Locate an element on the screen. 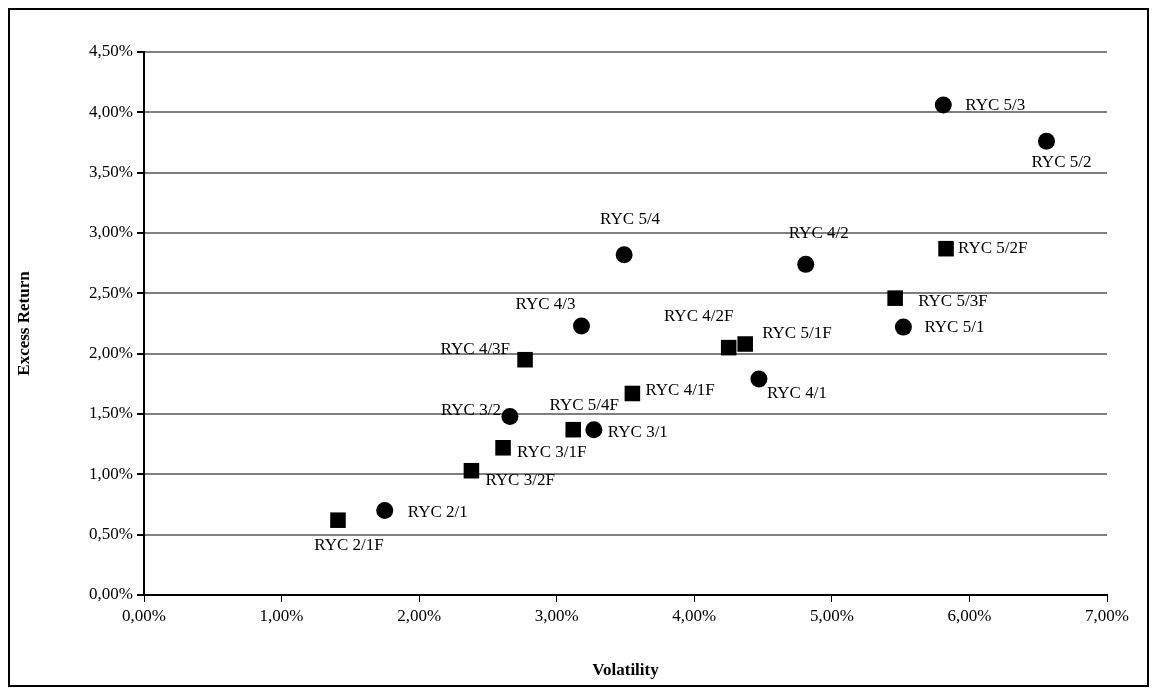 Image resolution: width=1157 pixels, height=695 pixels. annotation: RYC 3/2F is located at coordinates (520, 480).